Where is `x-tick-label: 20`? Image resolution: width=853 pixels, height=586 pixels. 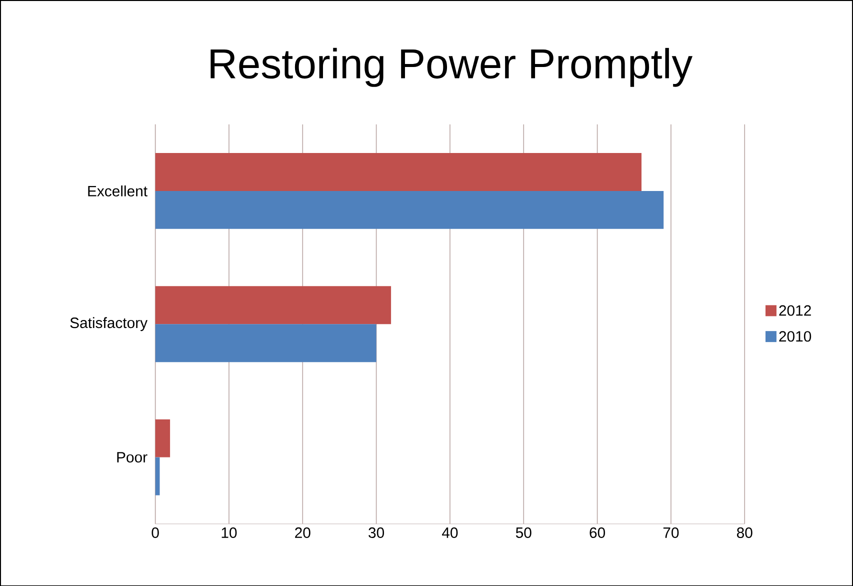 x-tick-label: 20 is located at coordinates (302, 532).